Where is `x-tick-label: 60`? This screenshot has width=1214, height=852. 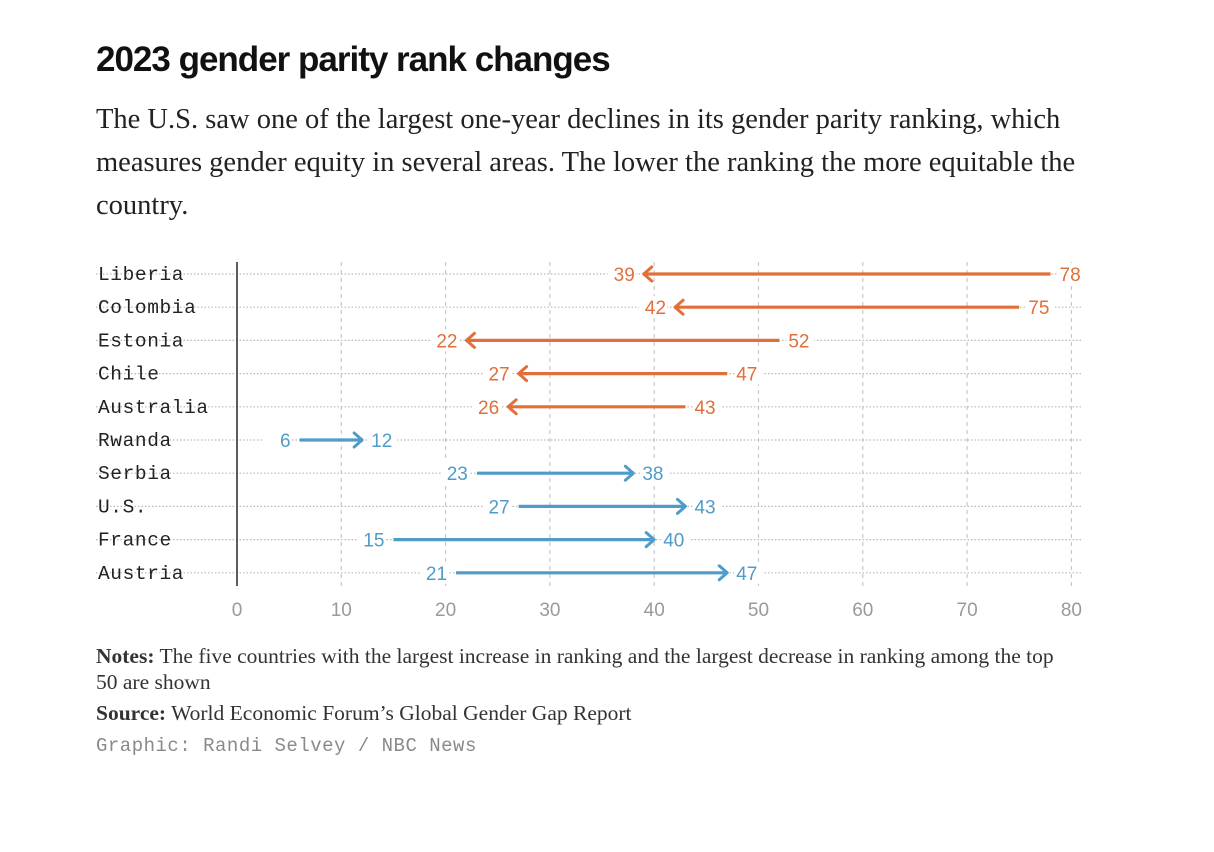
x-tick-label: 60 is located at coordinates (862, 610).